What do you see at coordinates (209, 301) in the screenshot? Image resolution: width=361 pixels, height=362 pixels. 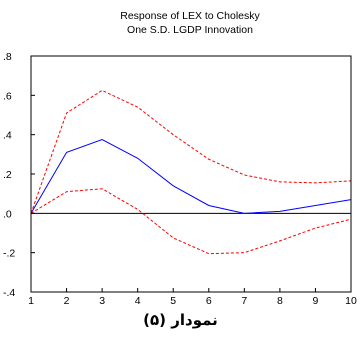 I see `x-tick-label: 6` at bounding box center [209, 301].